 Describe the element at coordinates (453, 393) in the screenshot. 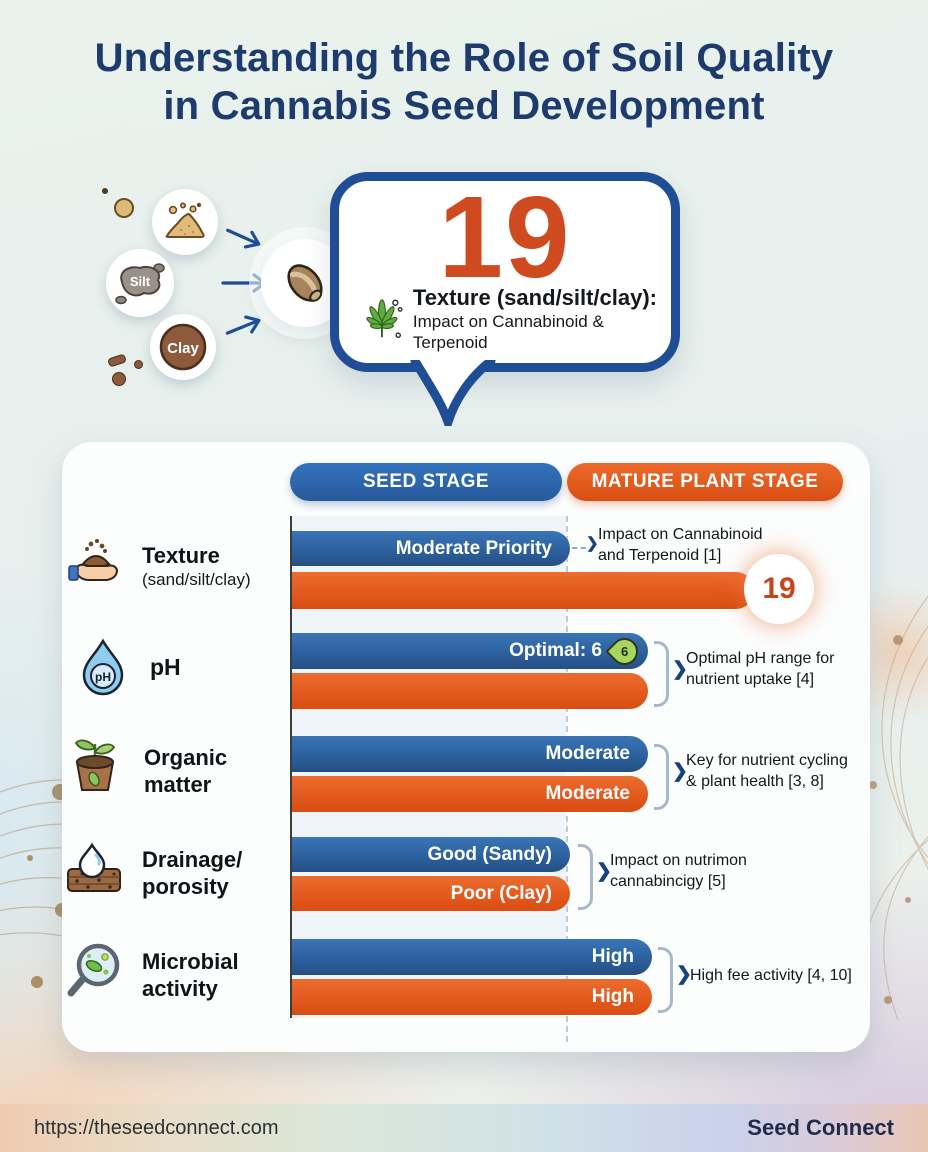

I see `bubble-tail` at that location.